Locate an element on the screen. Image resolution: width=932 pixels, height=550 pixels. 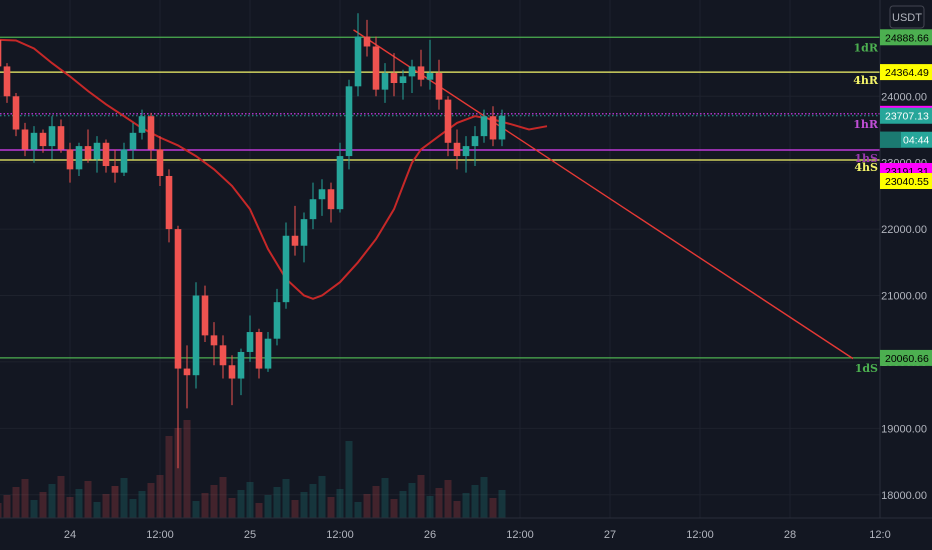
price-tag-1dr: 24888.66 is located at coordinates (906, 37).